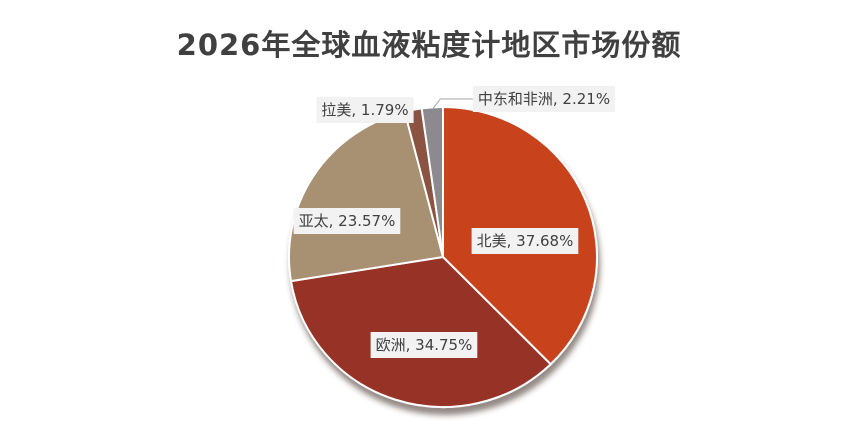  I want to click on slice-data-label: 拉美, 1.79%, so click(364, 110).